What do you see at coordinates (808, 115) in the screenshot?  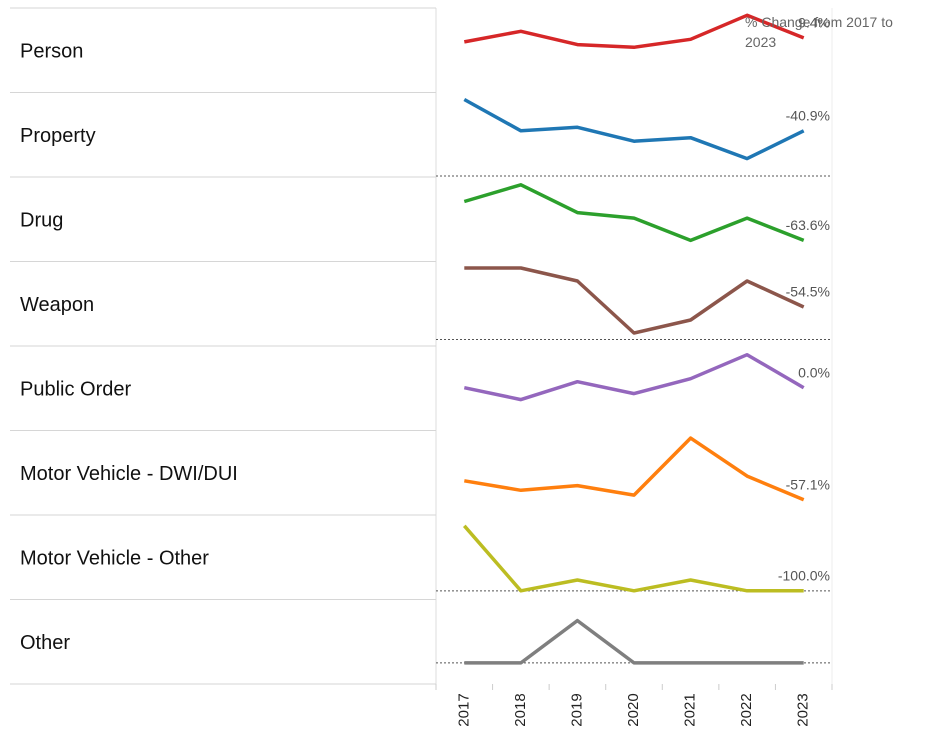 I see `change-label: -40.9%` at bounding box center [808, 115].